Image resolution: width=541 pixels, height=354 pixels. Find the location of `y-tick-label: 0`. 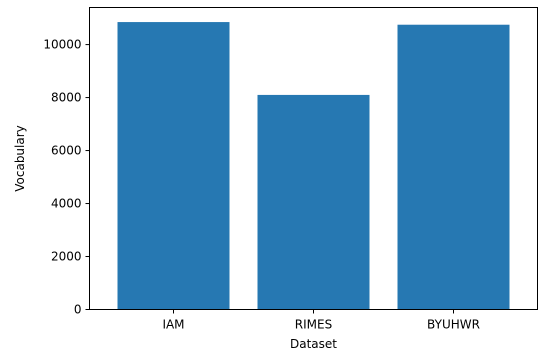

y-tick-label: 0 is located at coordinates (78, 310).